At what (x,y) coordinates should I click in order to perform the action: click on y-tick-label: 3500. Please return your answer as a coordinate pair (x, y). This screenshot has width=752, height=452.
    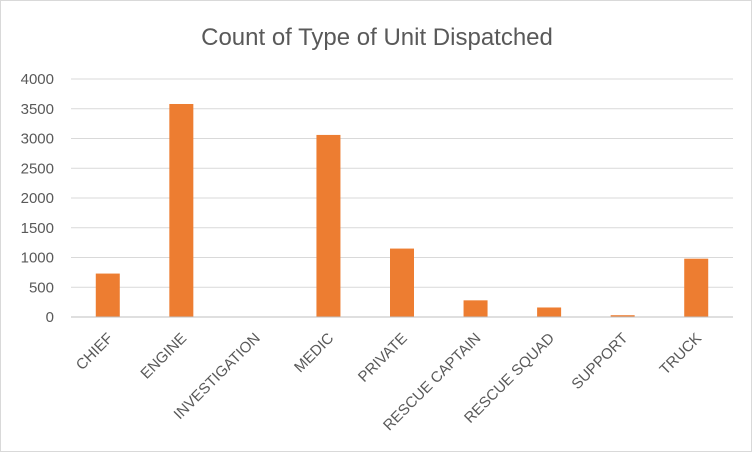
    Looking at the image, I should click on (37, 109).